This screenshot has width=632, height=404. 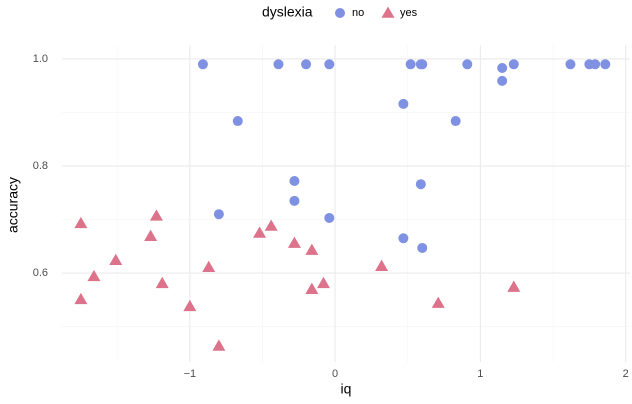 I want to click on y-axis-title: accuracy, so click(x=13, y=205).